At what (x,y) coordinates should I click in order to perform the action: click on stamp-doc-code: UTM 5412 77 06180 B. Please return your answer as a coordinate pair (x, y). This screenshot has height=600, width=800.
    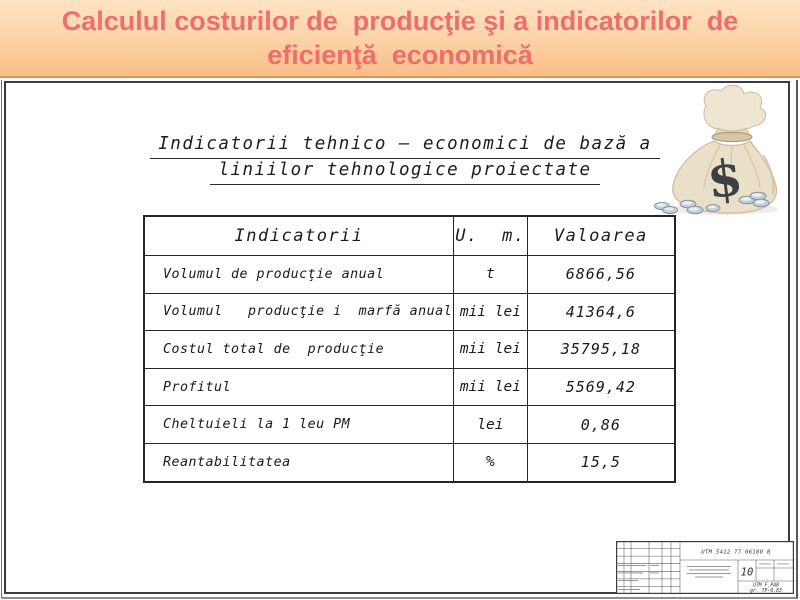
    Looking at the image, I should click on (736, 553).